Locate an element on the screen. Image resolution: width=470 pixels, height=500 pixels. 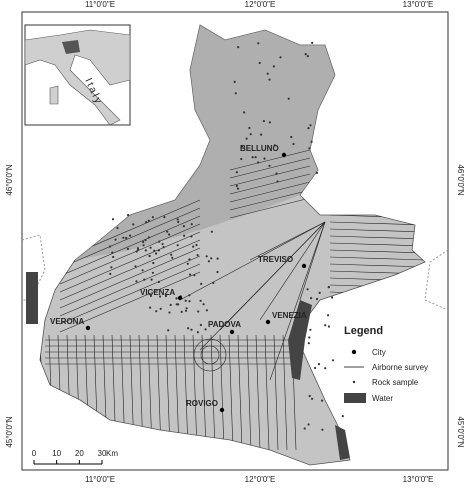
lon-label: 12°0'0"E is located at coordinates (260, 479).